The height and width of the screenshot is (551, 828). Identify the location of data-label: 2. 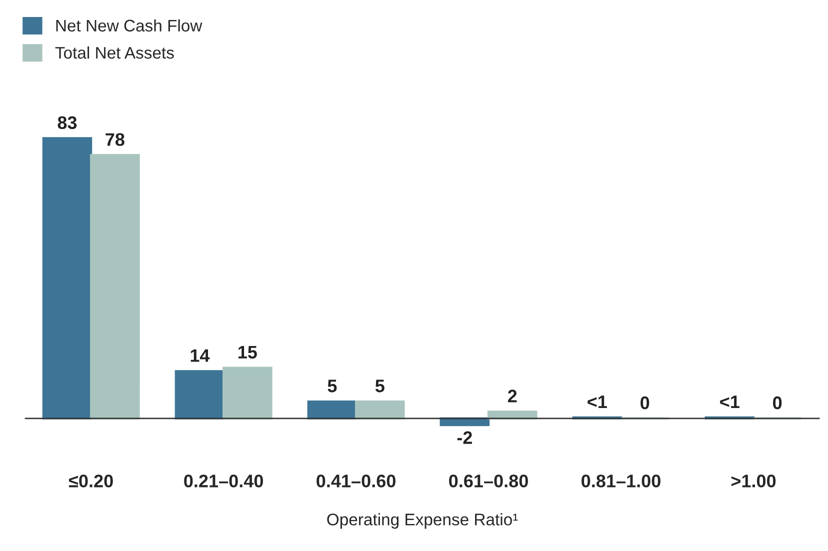
(512, 396).